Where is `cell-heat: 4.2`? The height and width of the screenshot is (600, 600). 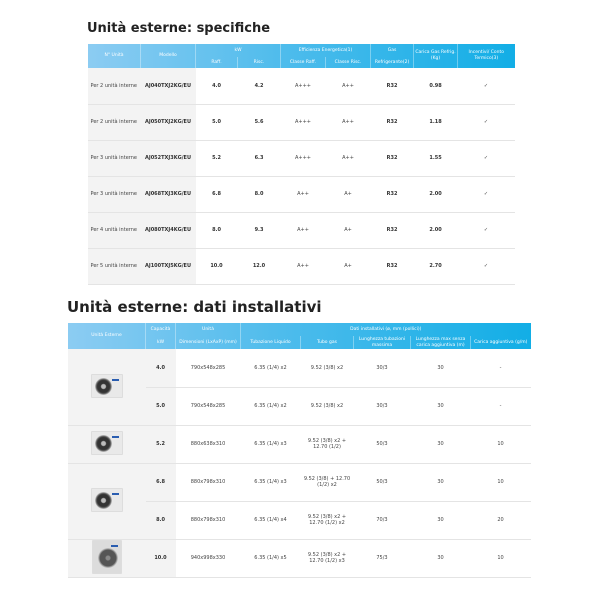
cell-heat: 4.2 is located at coordinates (259, 86).